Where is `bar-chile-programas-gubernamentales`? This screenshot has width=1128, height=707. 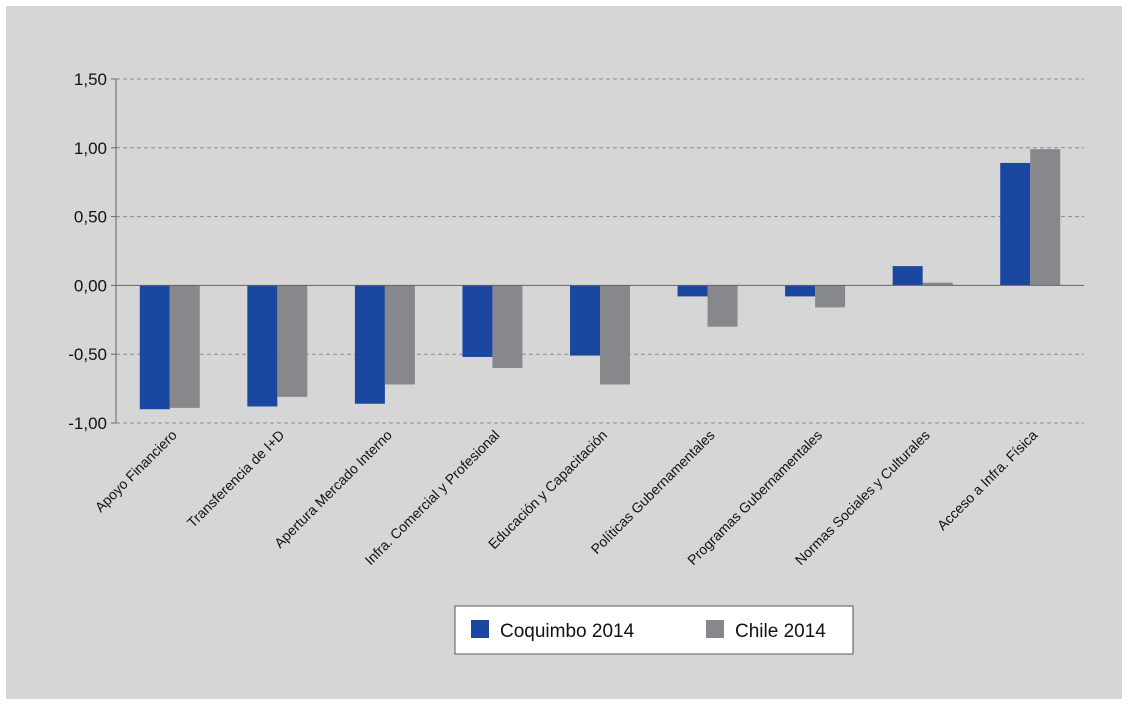
bar-chile-programas-gubernamentales is located at coordinates (830, 296).